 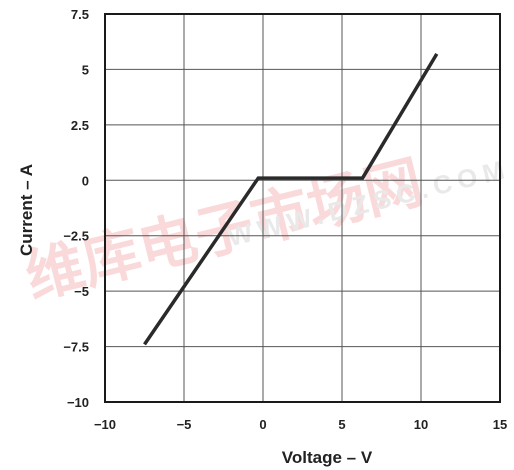 I want to click on x-tick-label: 15, so click(x=500, y=424).